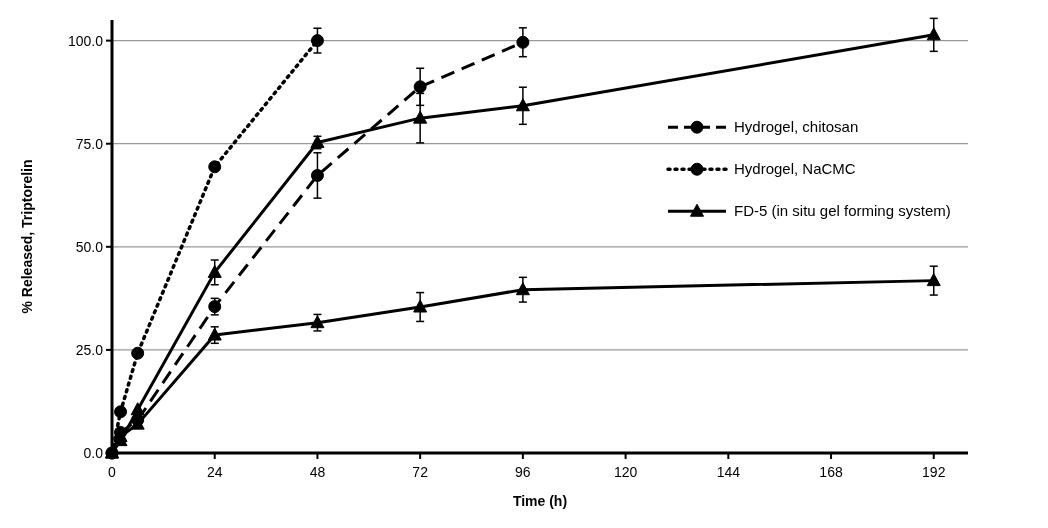 This screenshot has height=528, width=1048. I want to click on x-tick-label: 96, so click(523, 472).